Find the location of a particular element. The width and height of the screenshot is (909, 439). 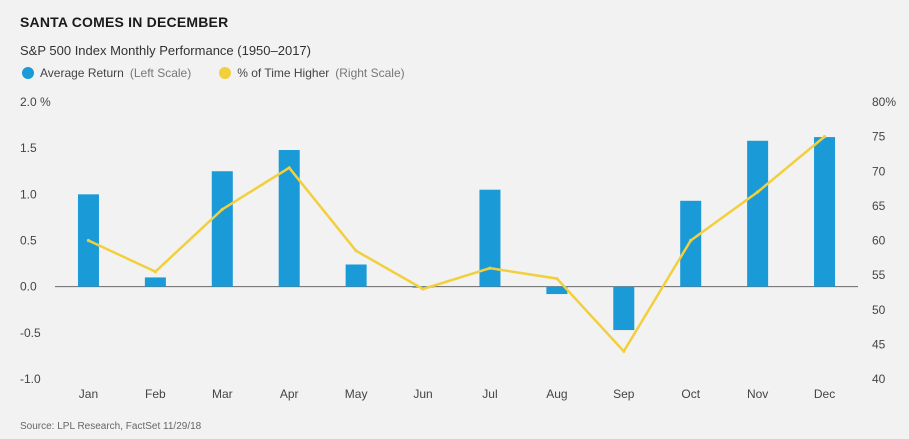

x-axis-tick-label: May is located at coordinates (356, 394).